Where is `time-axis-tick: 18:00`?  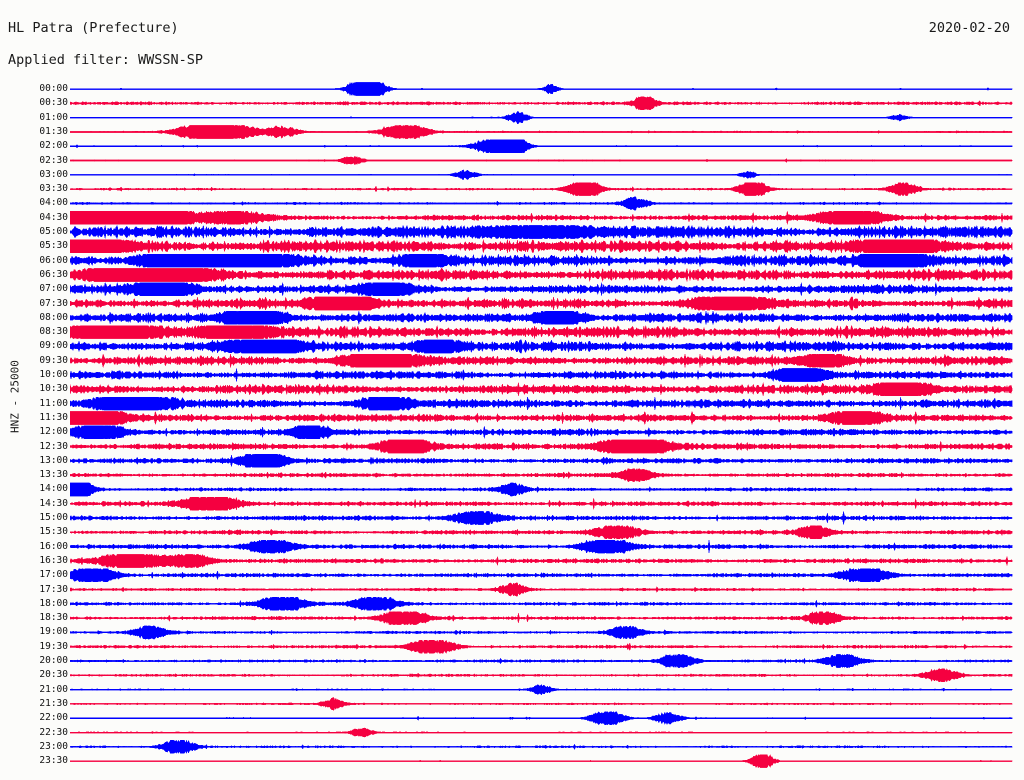
time-axis-tick: 18:00 is located at coordinates (53, 603).